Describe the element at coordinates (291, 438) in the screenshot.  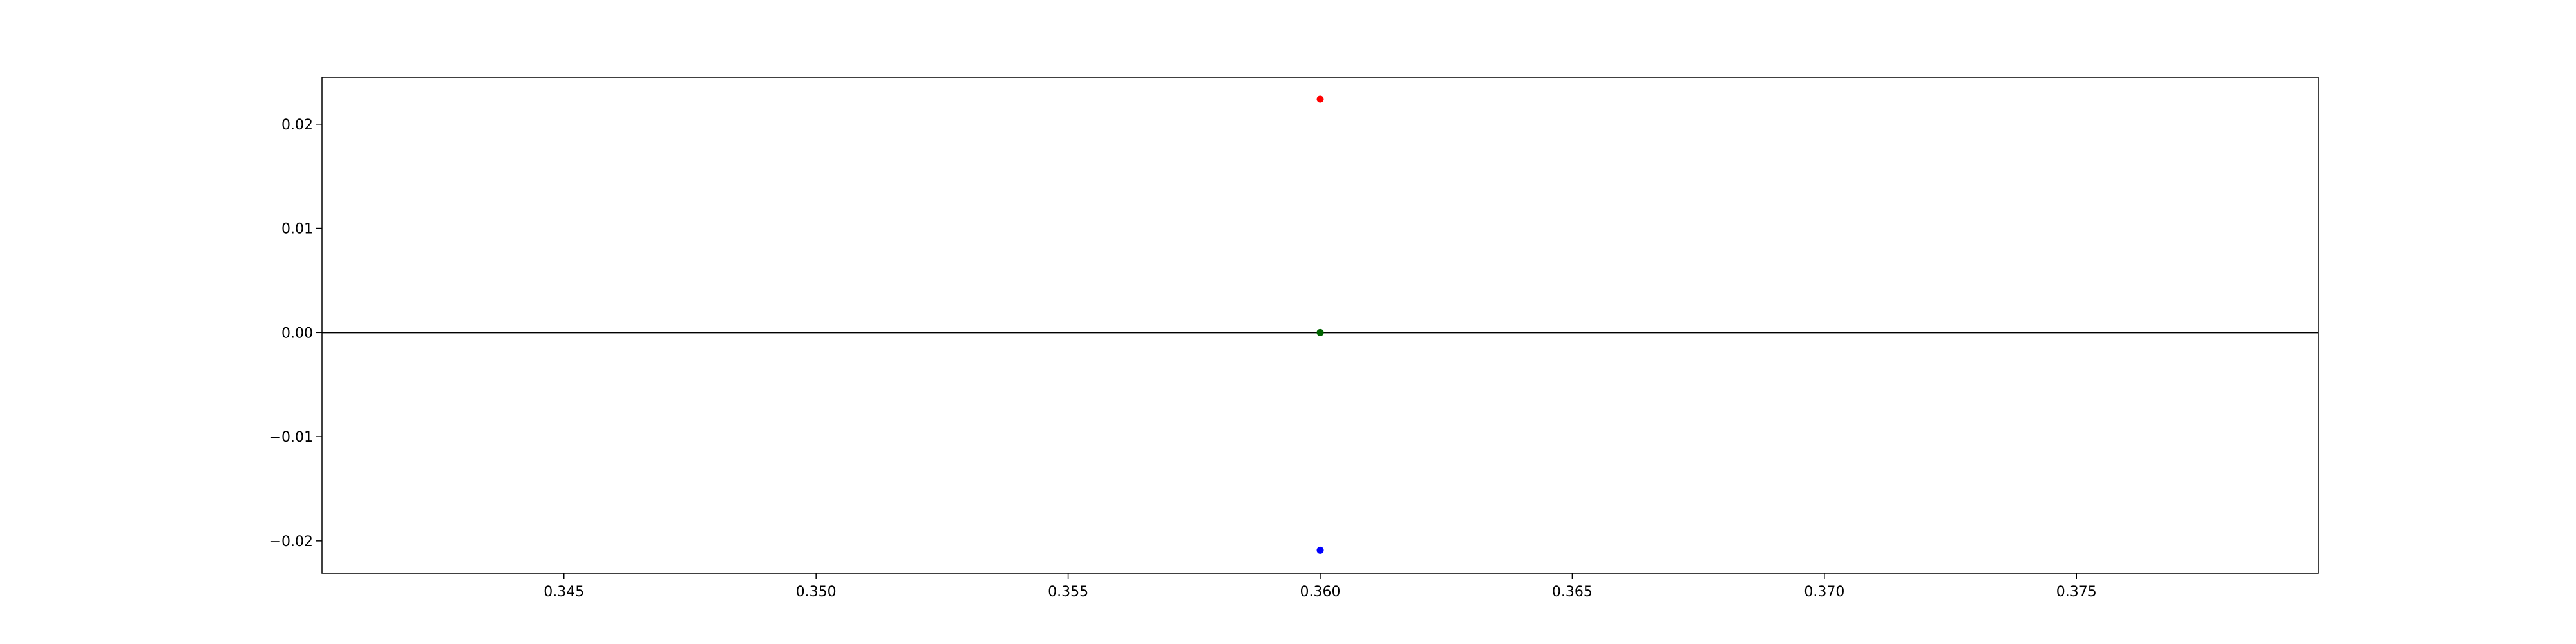
I see `y-tick-label: −0.01` at that location.